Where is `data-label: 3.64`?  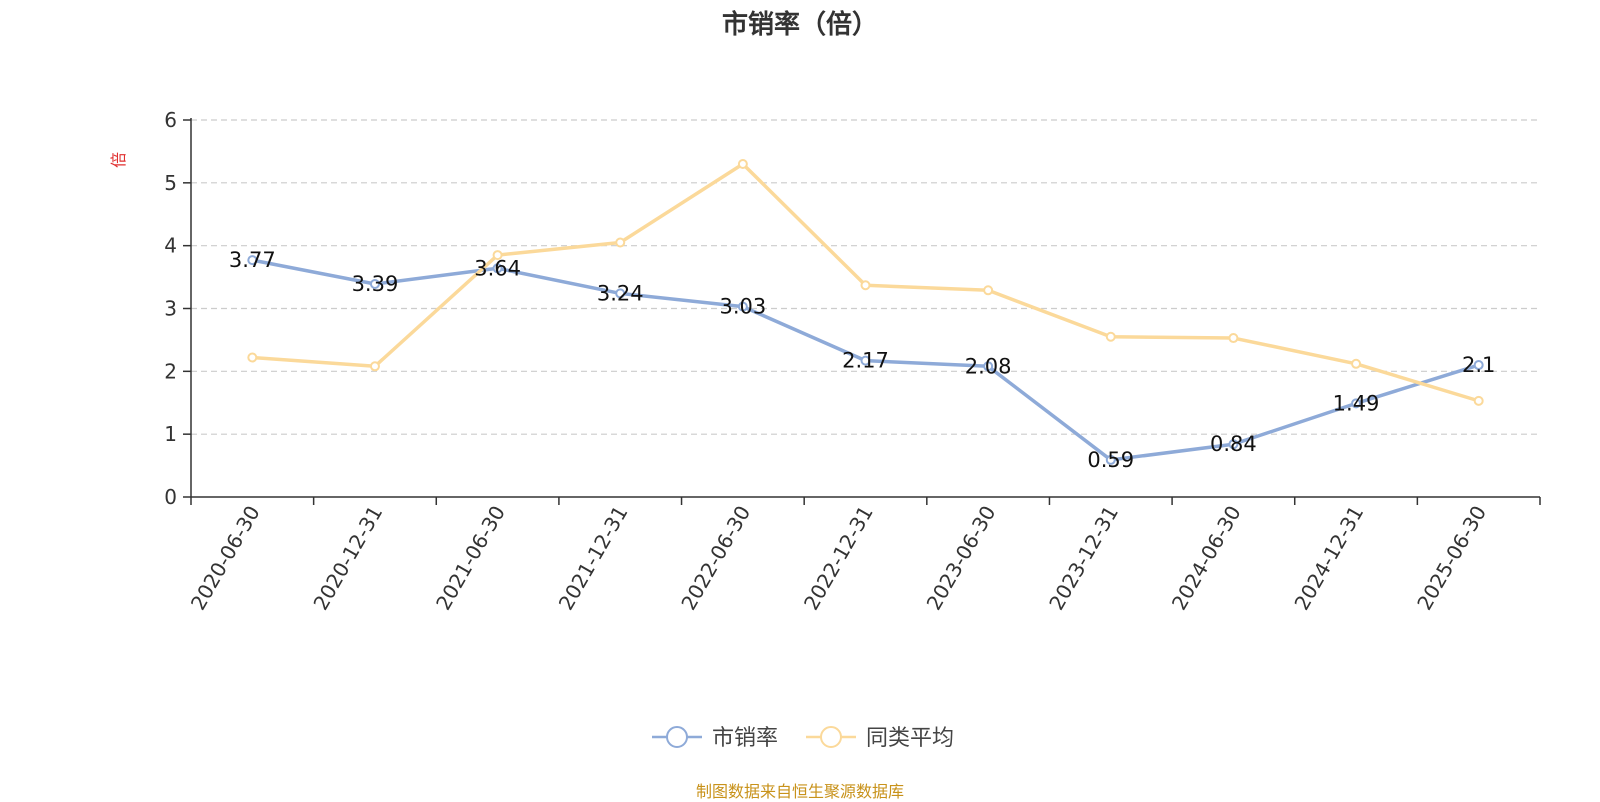 data-label: 3.64 is located at coordinates (497, 268).